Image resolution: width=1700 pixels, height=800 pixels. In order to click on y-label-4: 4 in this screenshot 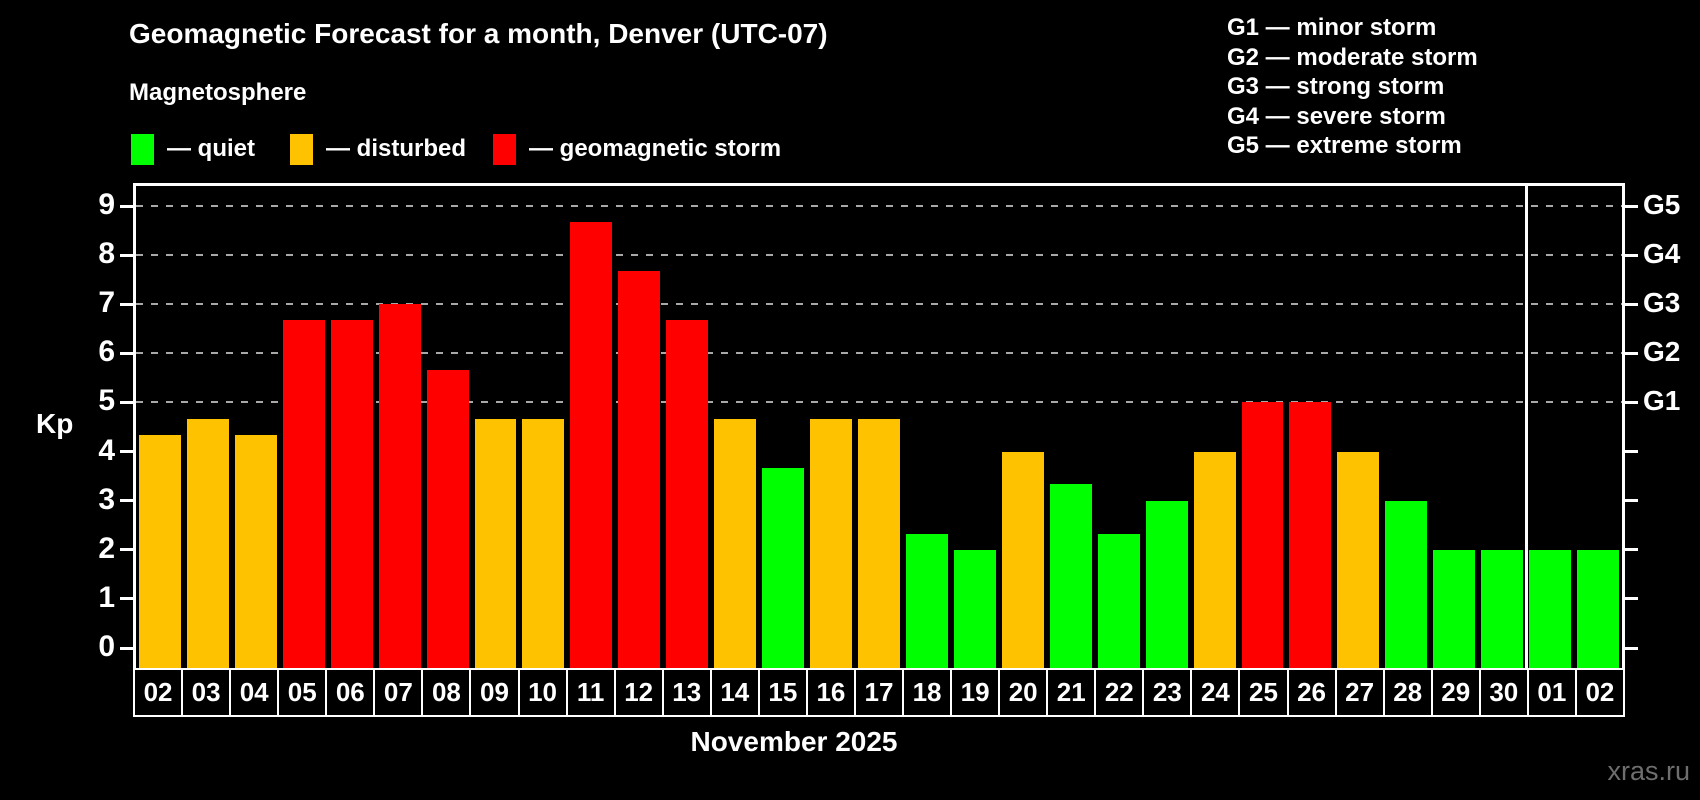, I will do `click(106, 450)`.